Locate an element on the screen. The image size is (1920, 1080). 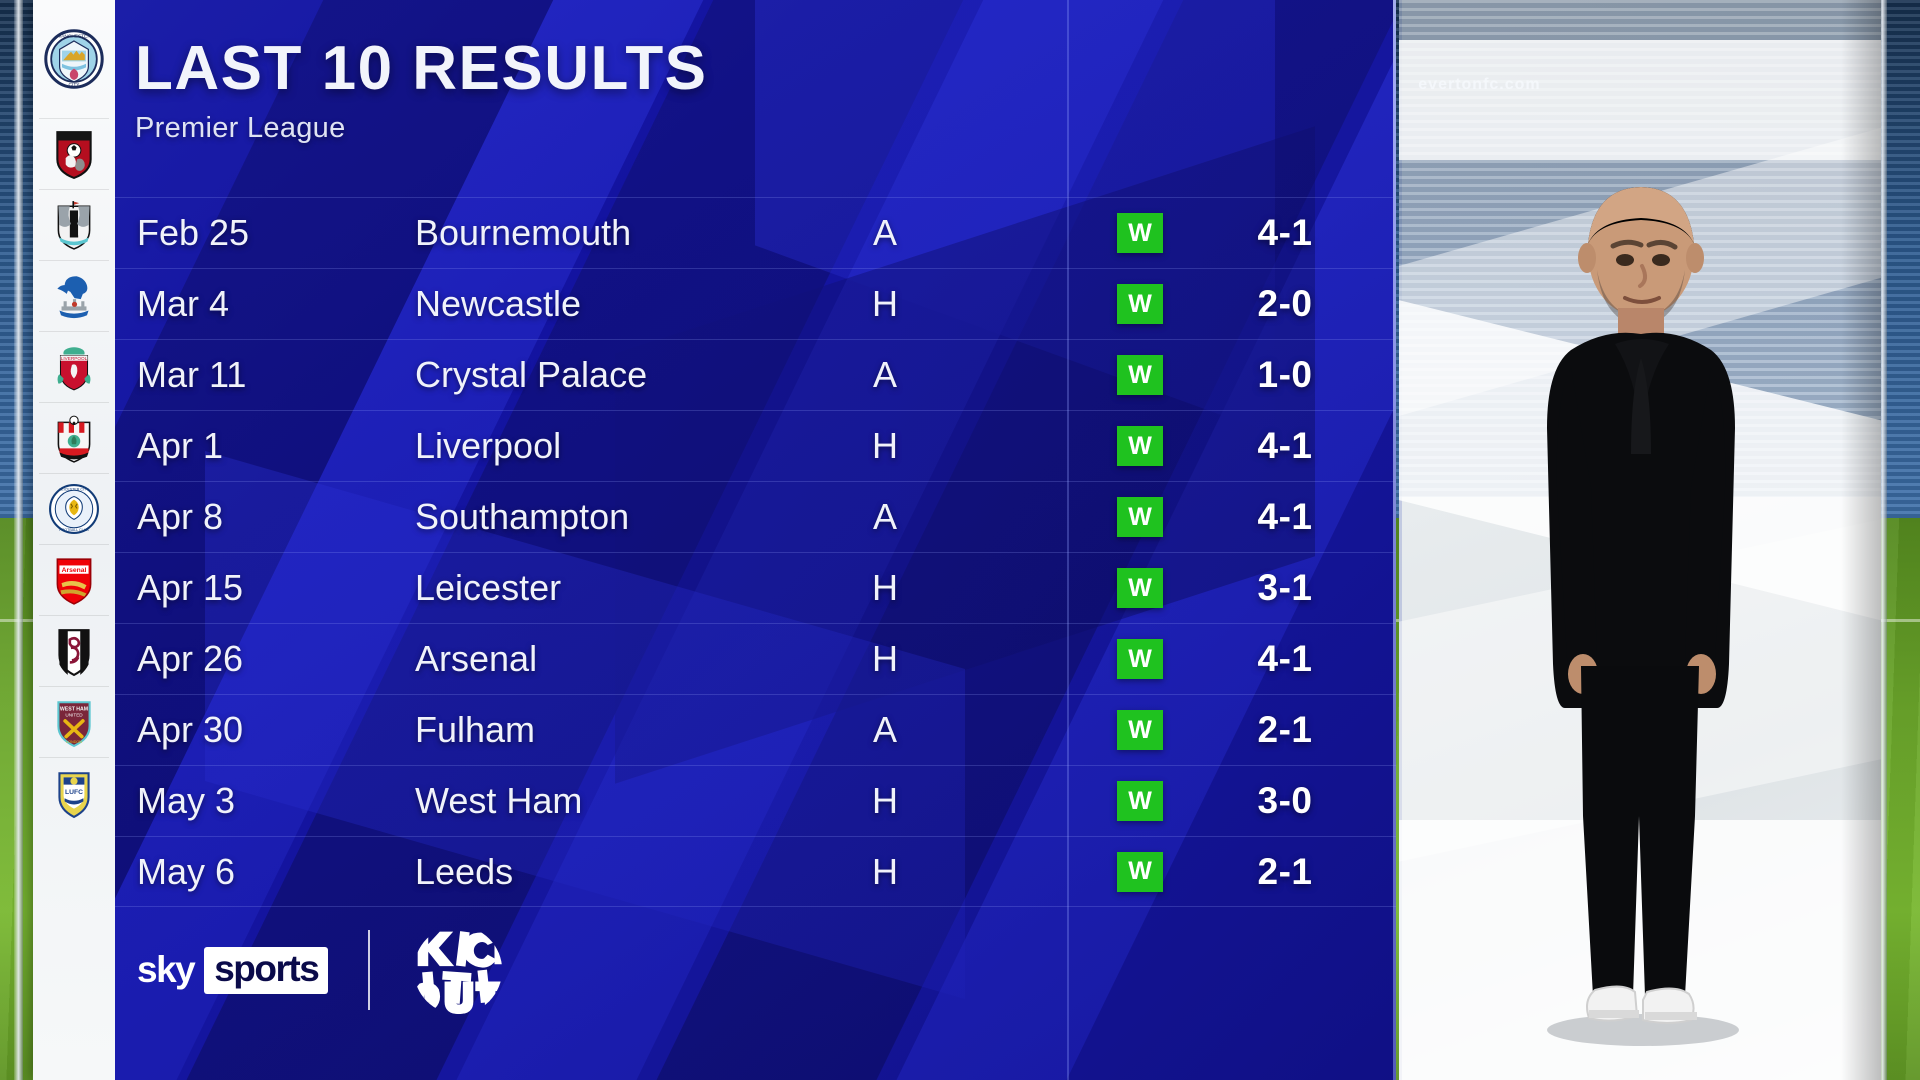
svg-text: FOOTBALL CLUB is located at coordinates (74, 529).